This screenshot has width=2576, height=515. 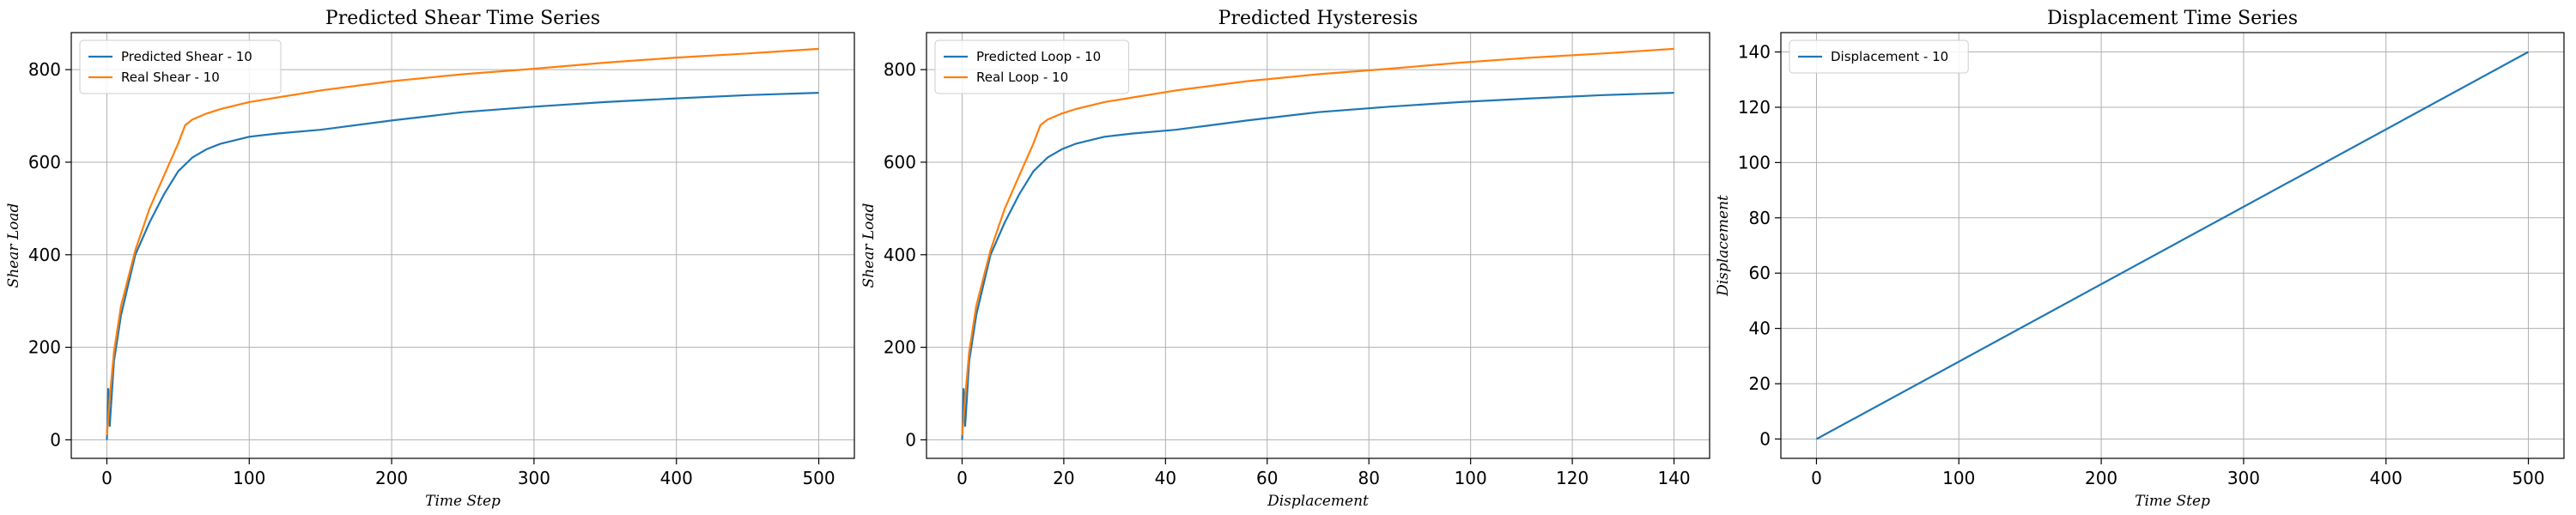 What do you see at coordinates (1674, 478) in the screenshot?
I see `x-tick-label: 140` at bounding box center [1674, 478].